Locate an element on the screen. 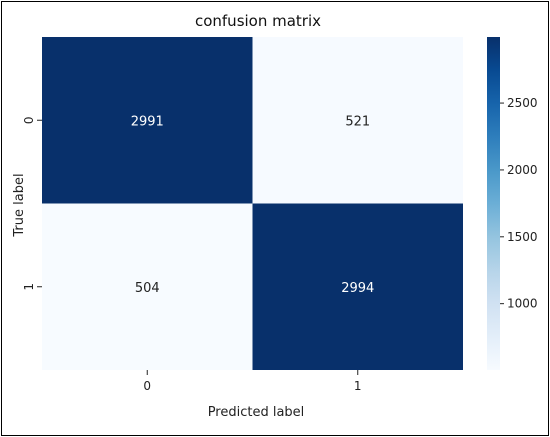 Image resolution: width=550 pixels, height=437 pixels. colorbar-tick-label-3: 2500 is located at coordinates (522, 103).